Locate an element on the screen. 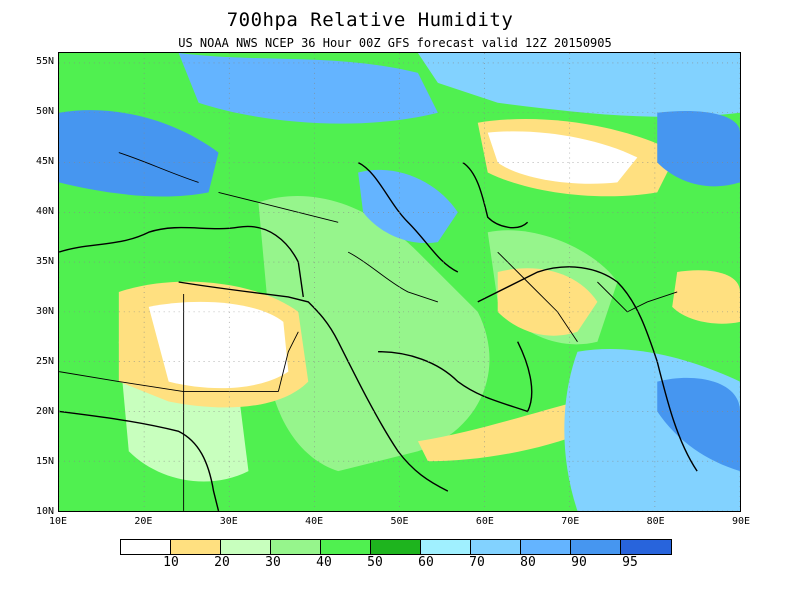 This screenshot has height=600, width=800. region-humid-russia is located at coordinates (308, 88).